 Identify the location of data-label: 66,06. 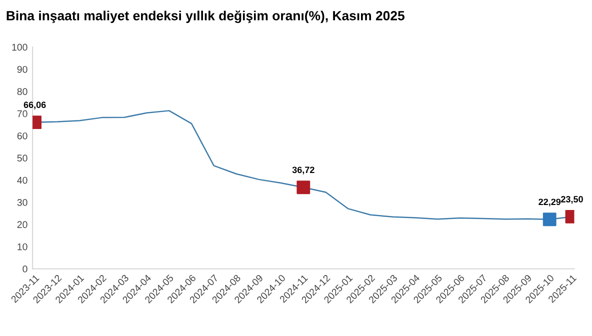
(35, 106).